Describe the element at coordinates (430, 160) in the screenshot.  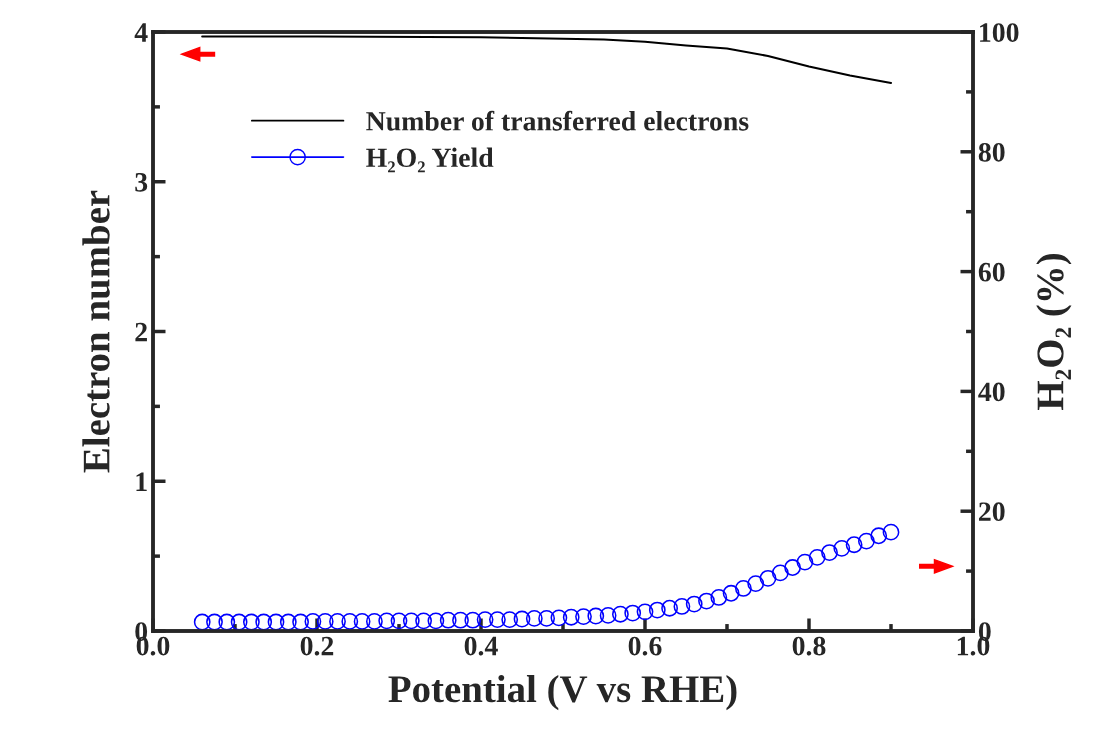
I see `legend-label: H₂O₂ Yield` at that location.